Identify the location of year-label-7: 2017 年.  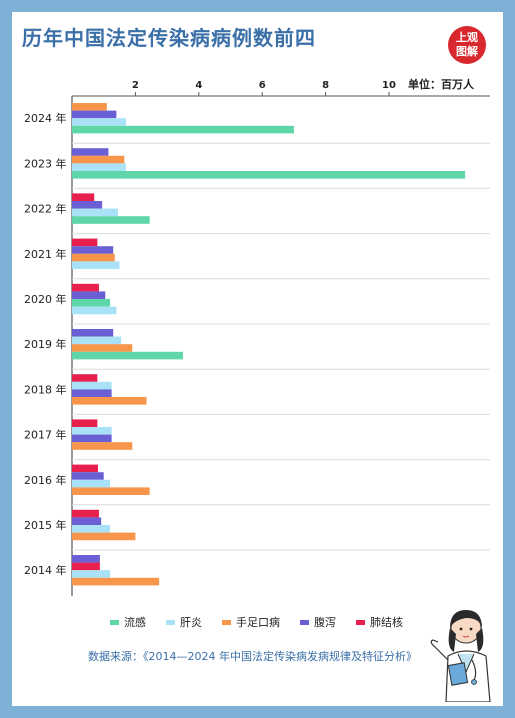
(45, 435).